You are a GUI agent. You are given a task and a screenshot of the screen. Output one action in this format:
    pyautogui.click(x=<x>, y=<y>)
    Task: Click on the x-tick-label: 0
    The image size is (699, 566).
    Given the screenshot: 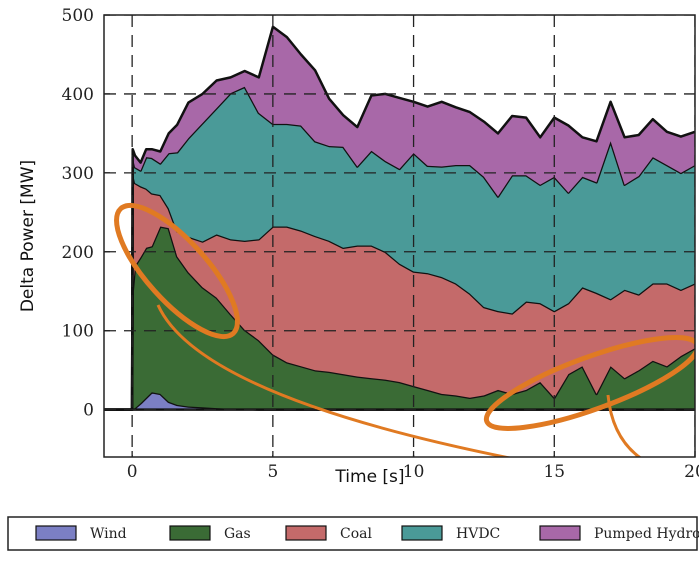 What is the action you would take?
    pyautogui.click(x=132, y=472)
    